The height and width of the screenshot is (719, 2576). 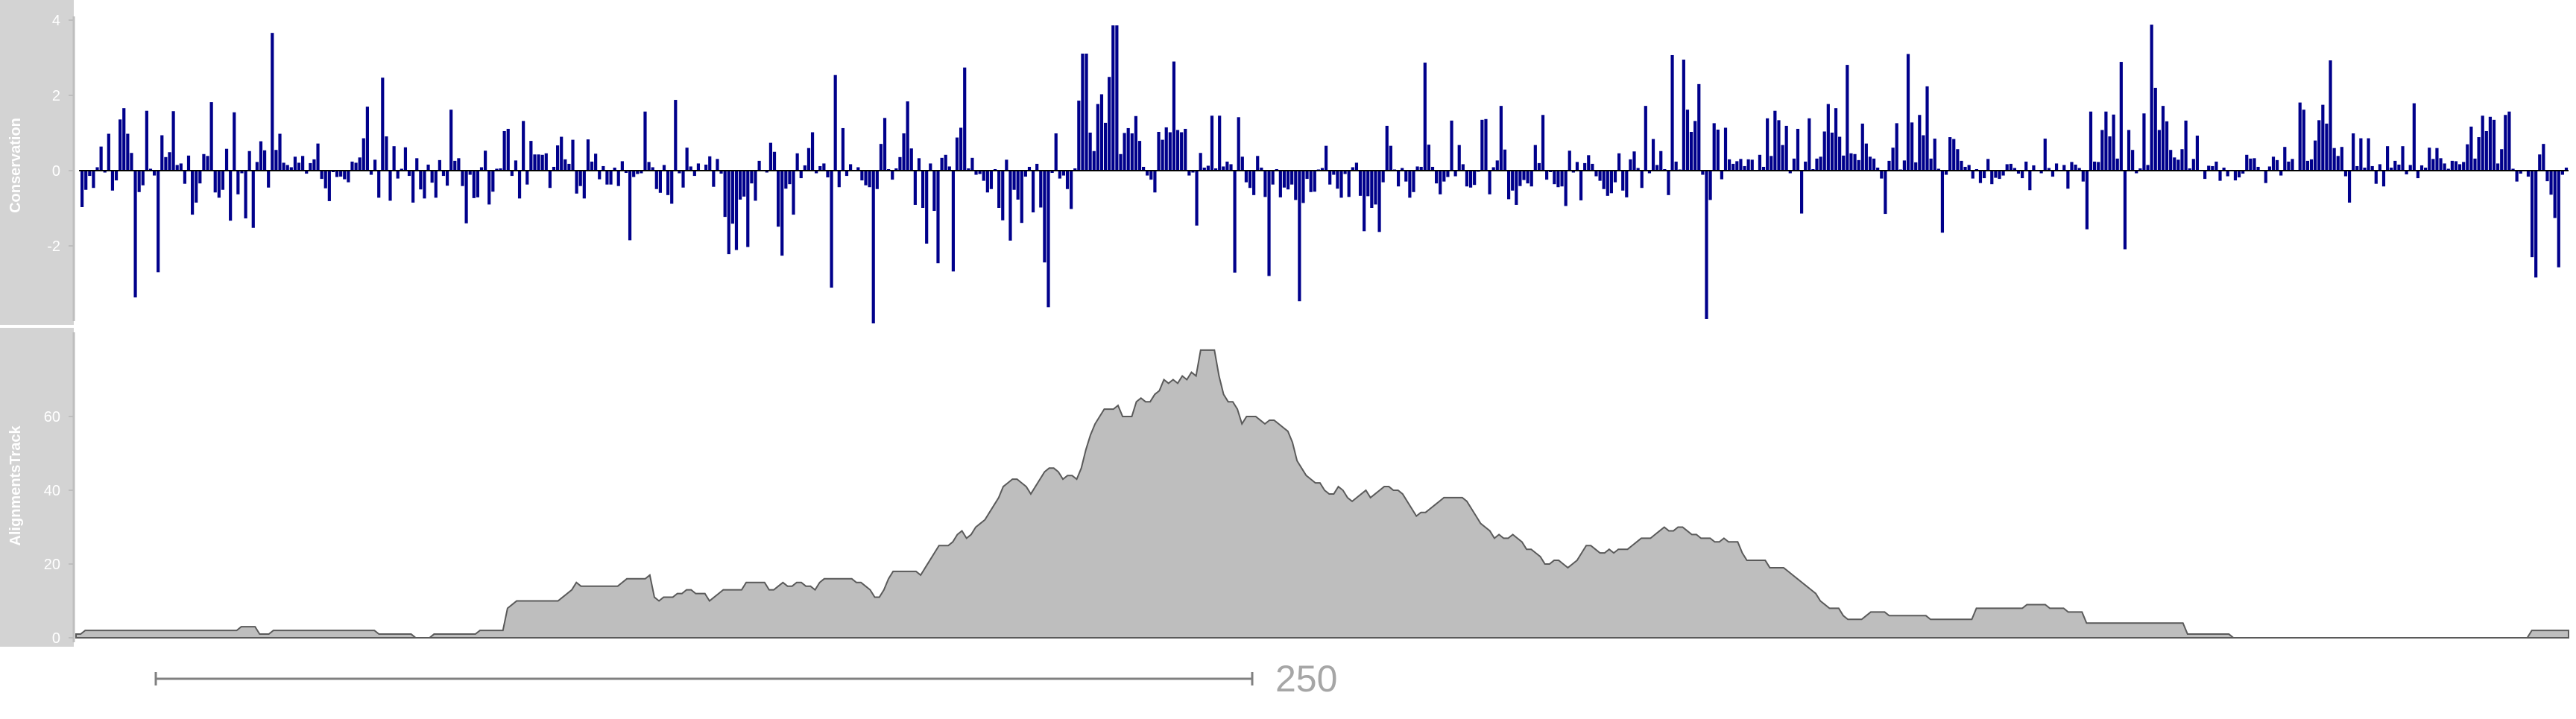 What do you see at coordinates (60, 489) in the screenshot?
I see `alignments-y-axis: 0 20 40 60` at bounding box center [60, 489].